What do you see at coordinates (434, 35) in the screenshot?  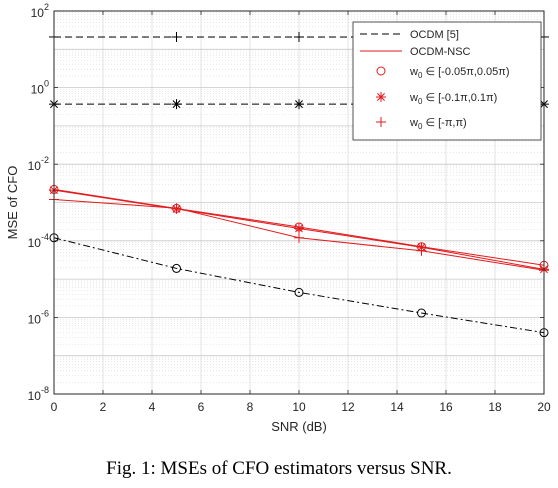 I see `legend-label: OCDM [5]` at bounding box center [434, 35].